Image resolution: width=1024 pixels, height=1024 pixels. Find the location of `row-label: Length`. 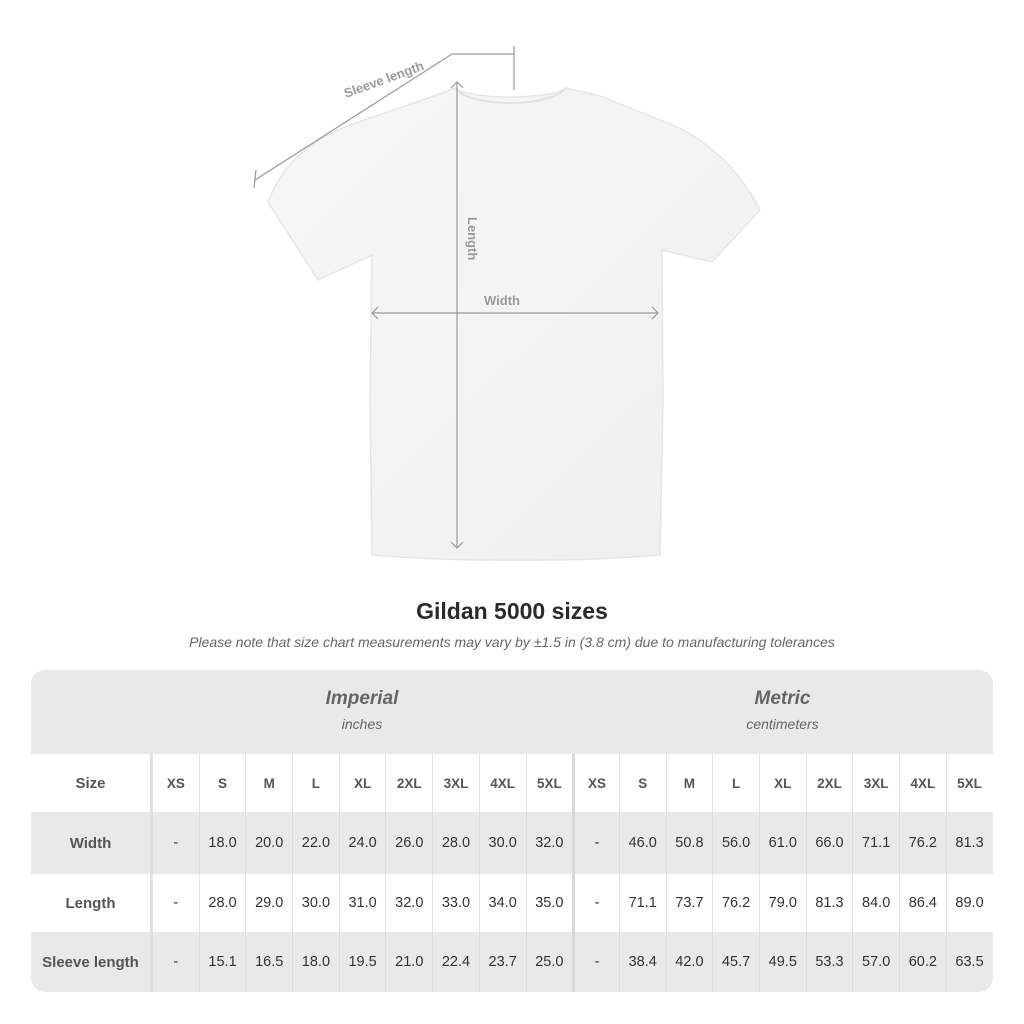

row-label: Length is located at coordinates (91, 903).